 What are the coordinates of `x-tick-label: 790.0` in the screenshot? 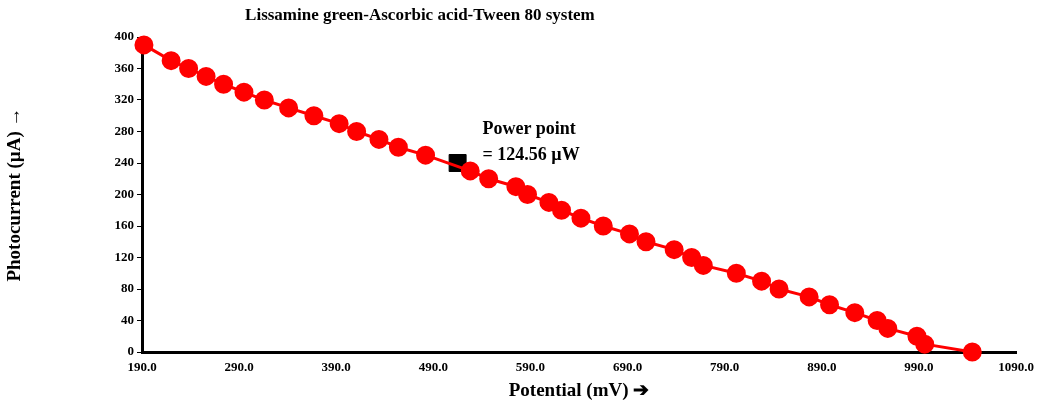 It's located at (725, 367).